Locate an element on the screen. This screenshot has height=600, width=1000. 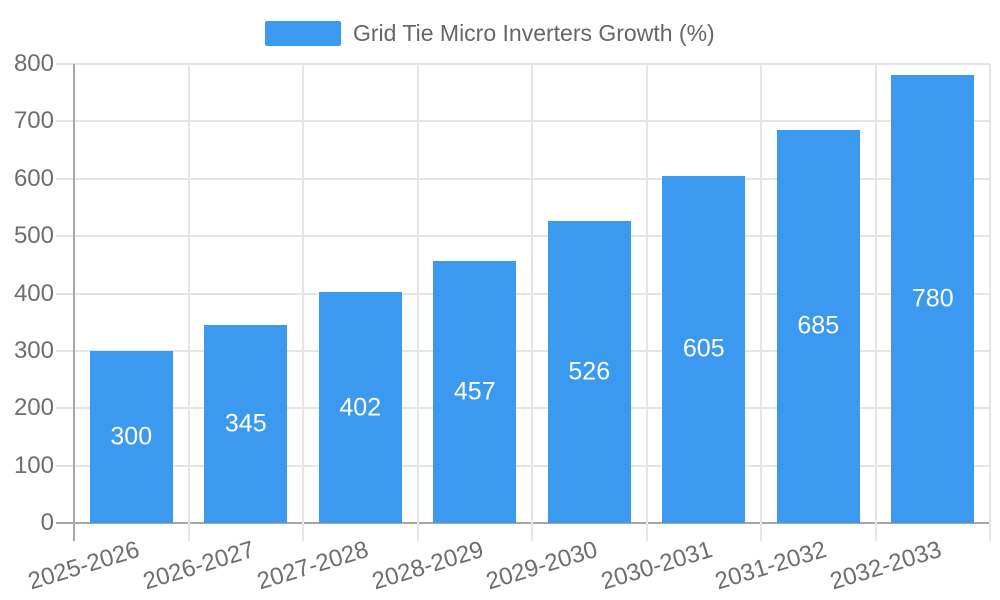
bar: 345 is located at coordinates (246, 424).